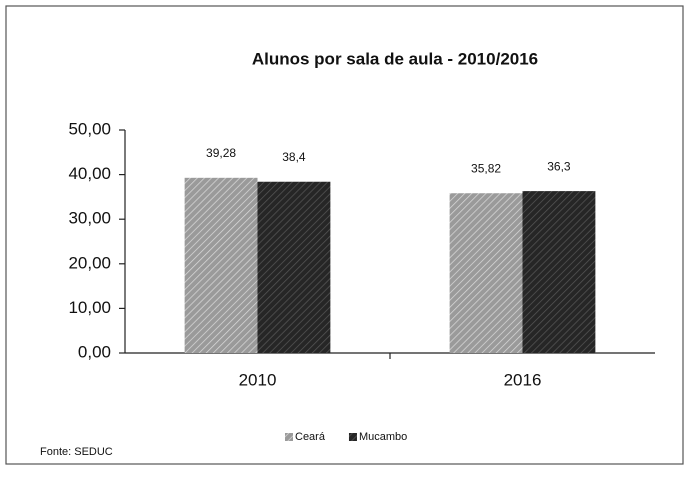 This screenshot has width=689, height=481. Describe the element at coordinates (486, 168) in the screenshot. I see `value-label: 35,82` at that location.